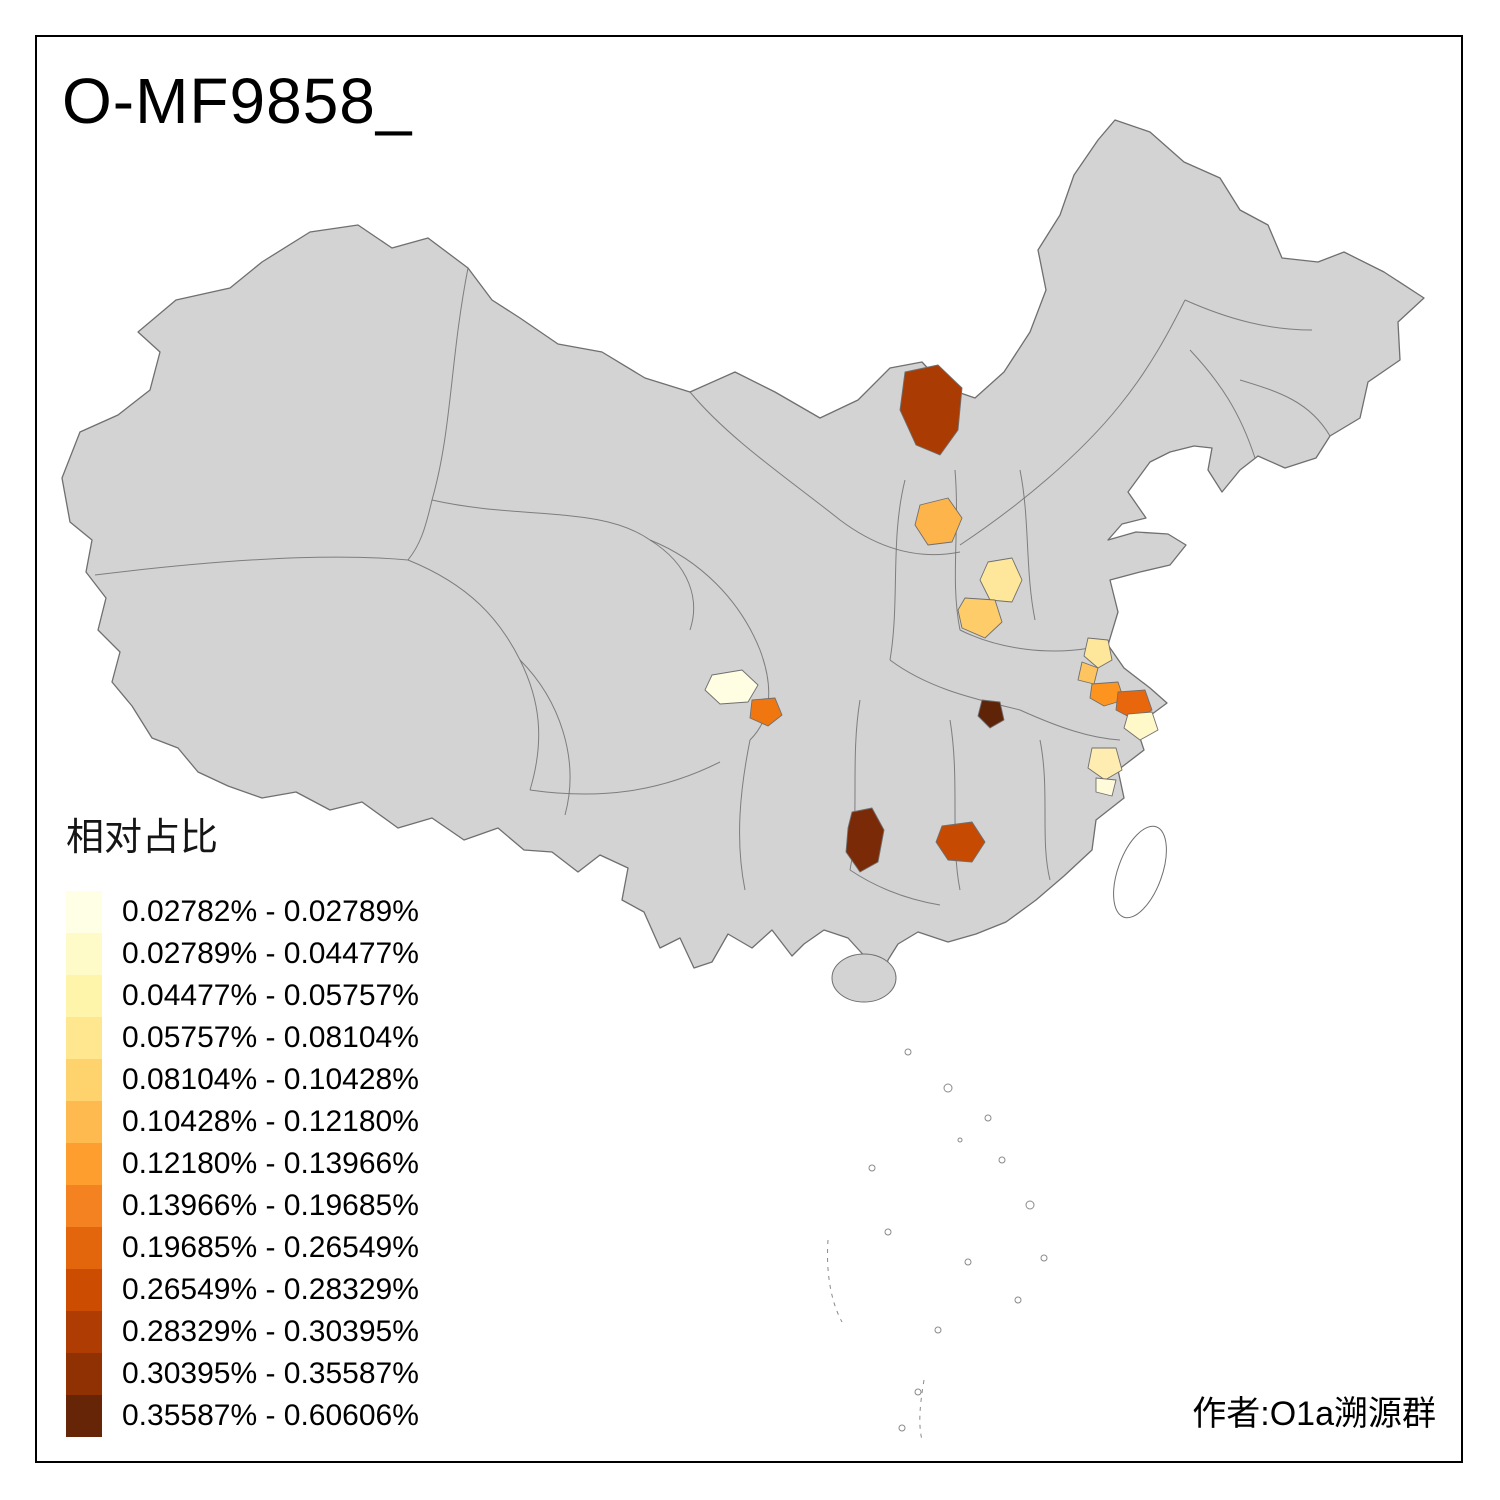 This screenshot has width=1500, height=1500. Describe the element at coordinates (270, 1415) in the screenshot. I see `legend-label: 0.35587% - 0.60606%` at that location.